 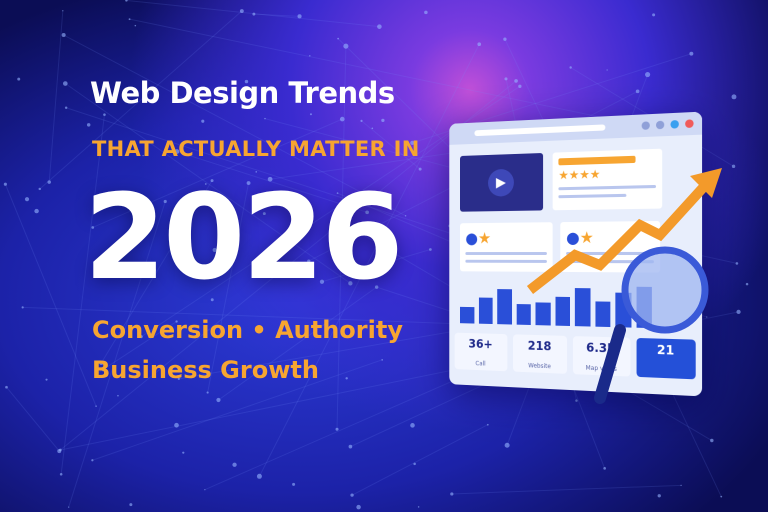 I want to click on trend-arrow-head, so click(x=706, y=183).